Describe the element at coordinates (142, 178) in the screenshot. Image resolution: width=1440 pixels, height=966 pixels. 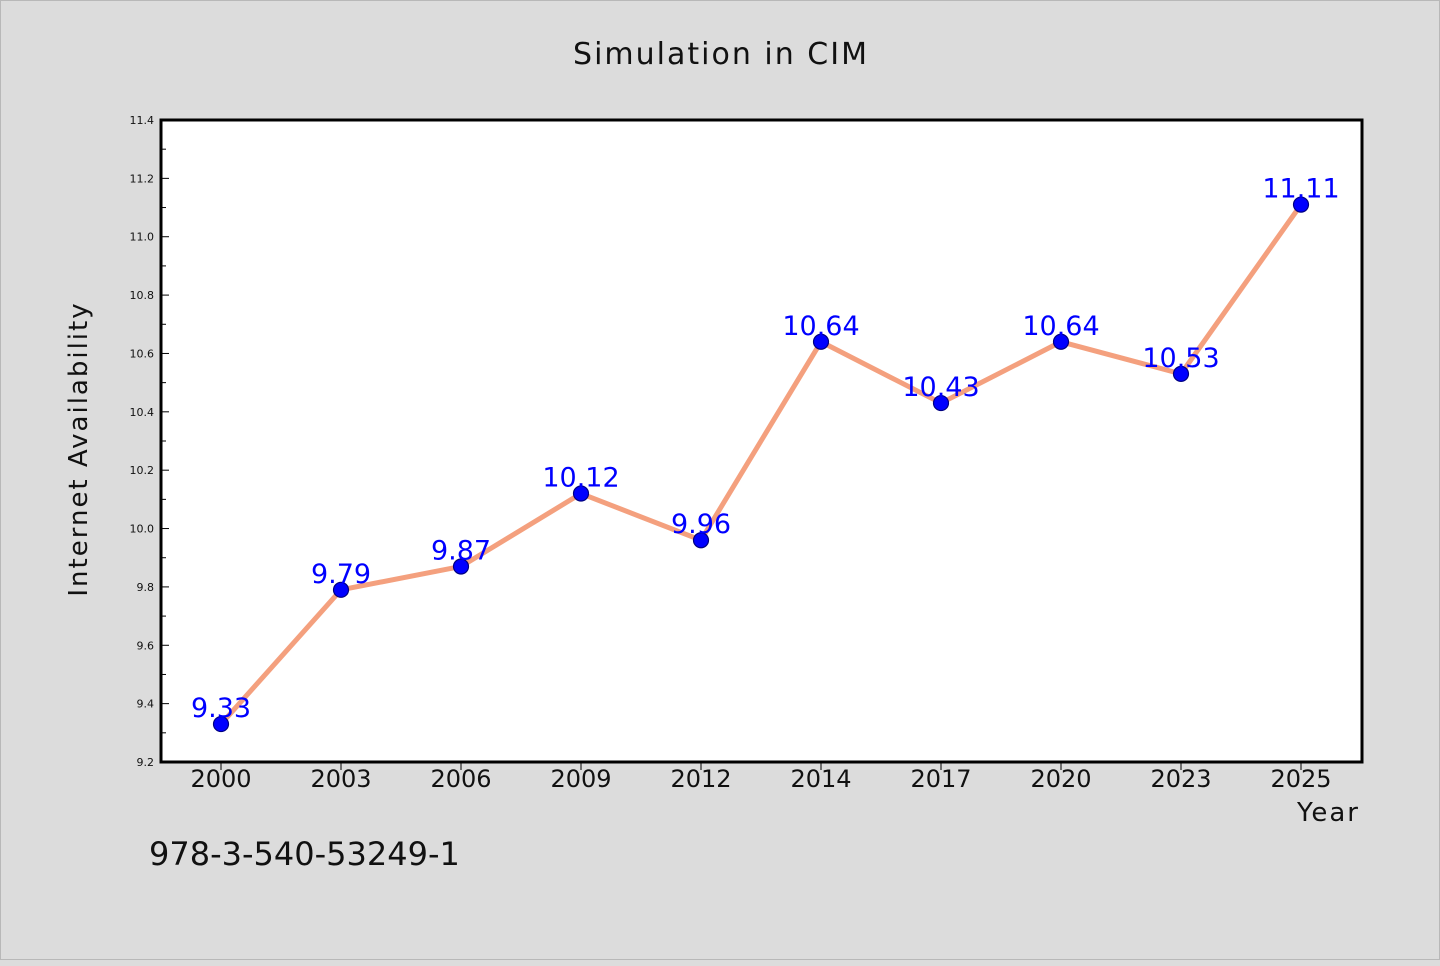
I see `y-tick-label: 11.2` at that location.